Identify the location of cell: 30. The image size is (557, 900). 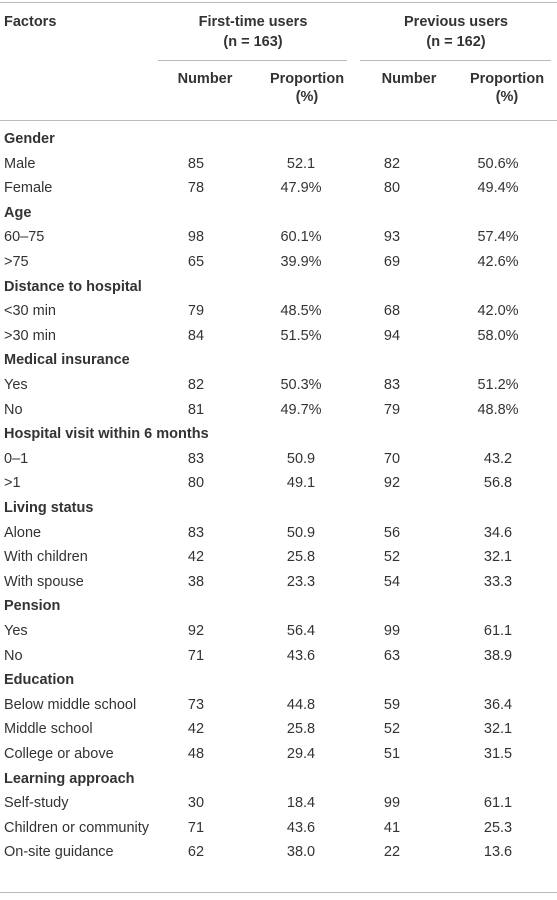
(196, 803).